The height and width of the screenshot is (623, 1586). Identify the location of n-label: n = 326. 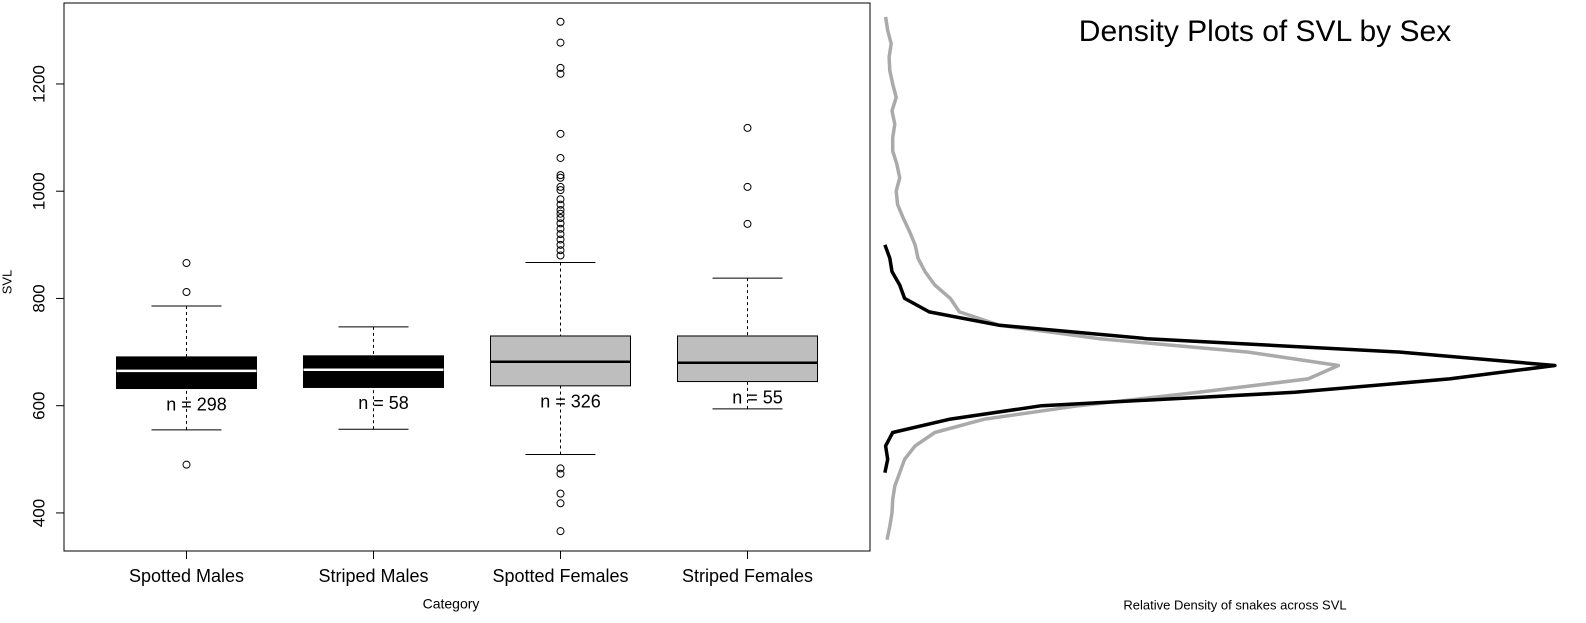
(570, 402).